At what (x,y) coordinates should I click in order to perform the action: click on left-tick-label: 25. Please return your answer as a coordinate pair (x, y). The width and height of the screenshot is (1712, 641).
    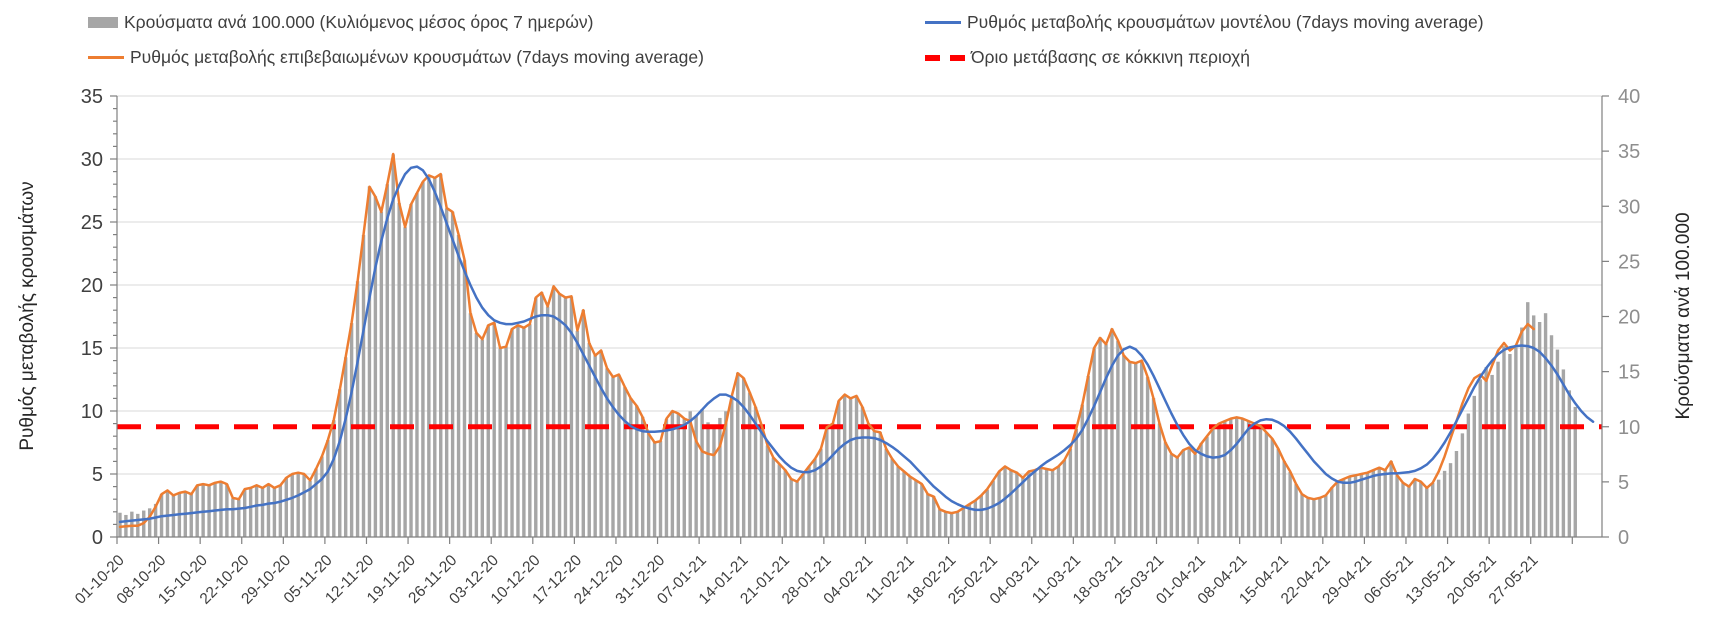
    Looking at the image, I should click on (92, 223).